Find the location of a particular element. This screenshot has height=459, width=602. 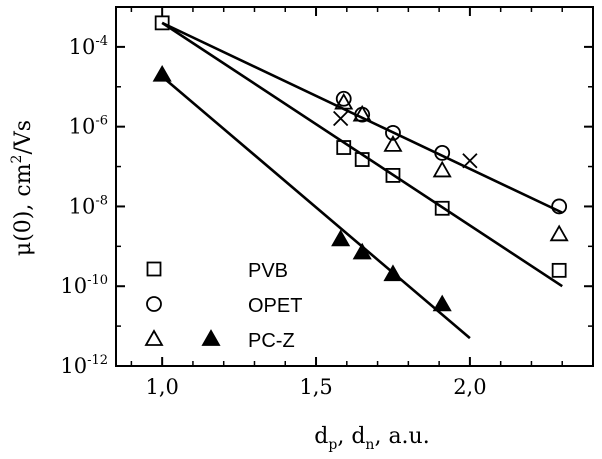

y-tick-label: 10⁻⁴ is located at coordinates (88, 46).